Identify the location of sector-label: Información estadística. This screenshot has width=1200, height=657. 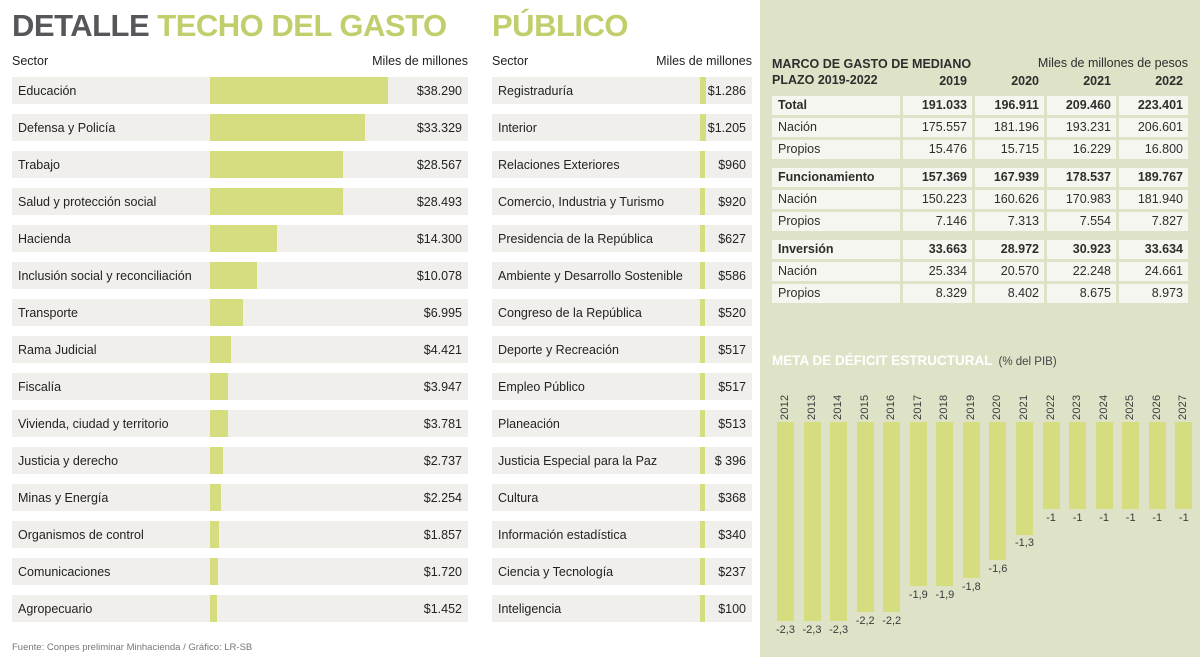
(562, 534).